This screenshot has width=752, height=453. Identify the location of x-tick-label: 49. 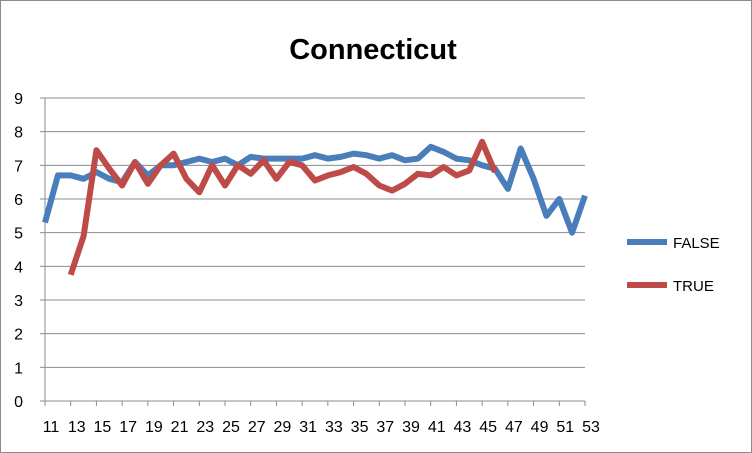
(540, 427).